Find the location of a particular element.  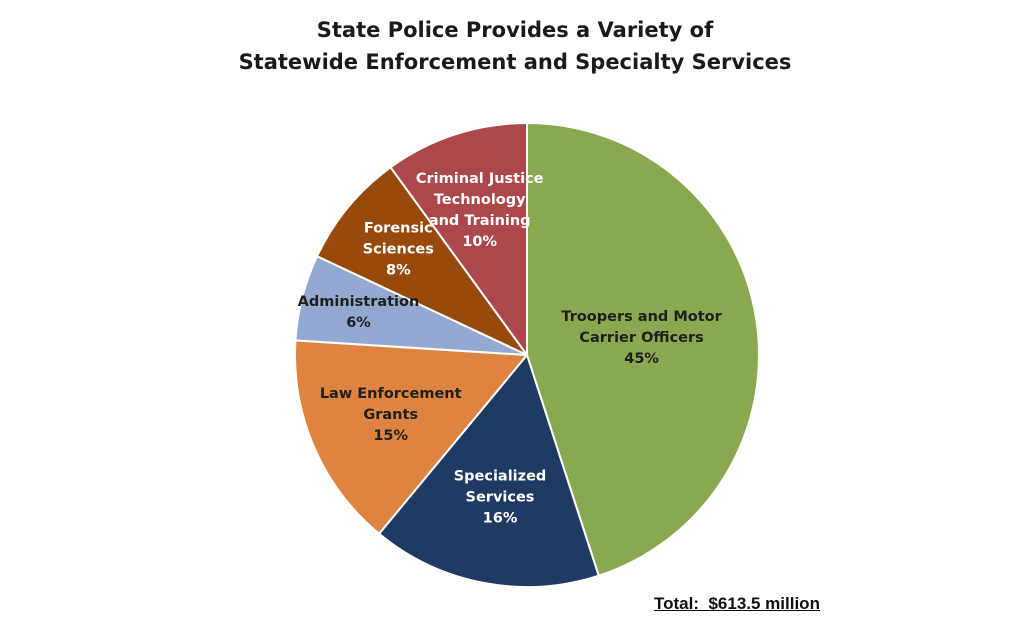

pie-label-line: Law Enforcement is located at coordinates (391, 394).